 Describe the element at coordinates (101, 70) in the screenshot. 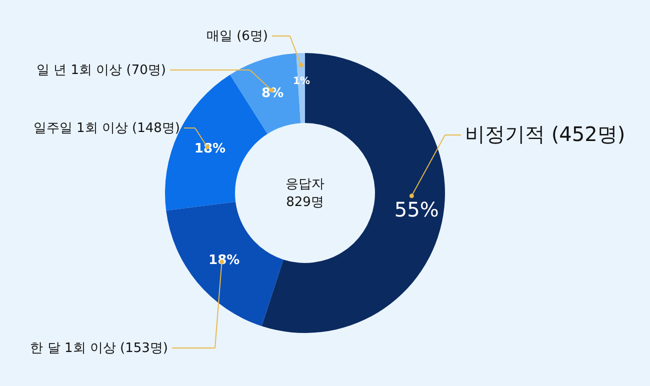

I see `slice-label: 일 년 1회 이상 (70명)` at that location.